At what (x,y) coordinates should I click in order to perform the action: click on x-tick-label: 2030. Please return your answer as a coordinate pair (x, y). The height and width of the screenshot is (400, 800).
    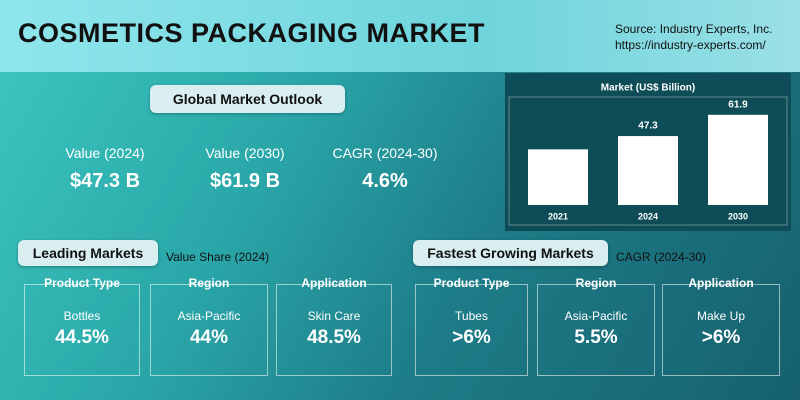
    Looking at the image, I should click on (738, 216).